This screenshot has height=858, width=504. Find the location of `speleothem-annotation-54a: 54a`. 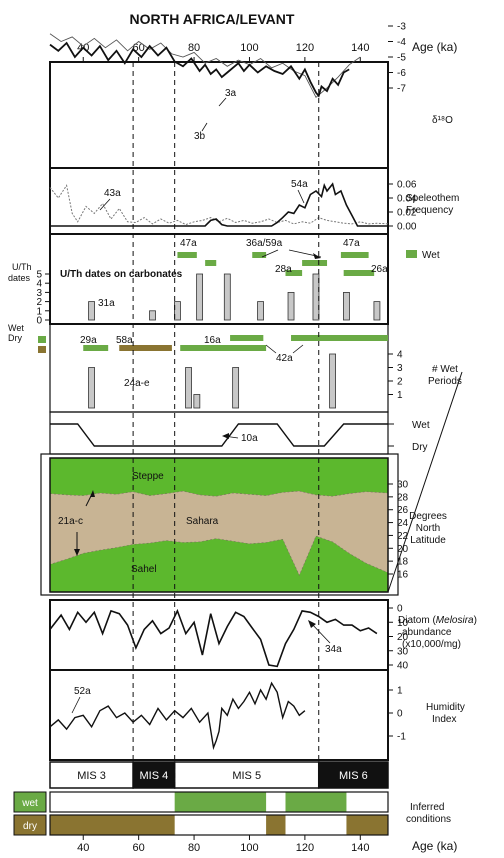

speleothem-annotation-54a: 54a is located at coordinates (299, 184).